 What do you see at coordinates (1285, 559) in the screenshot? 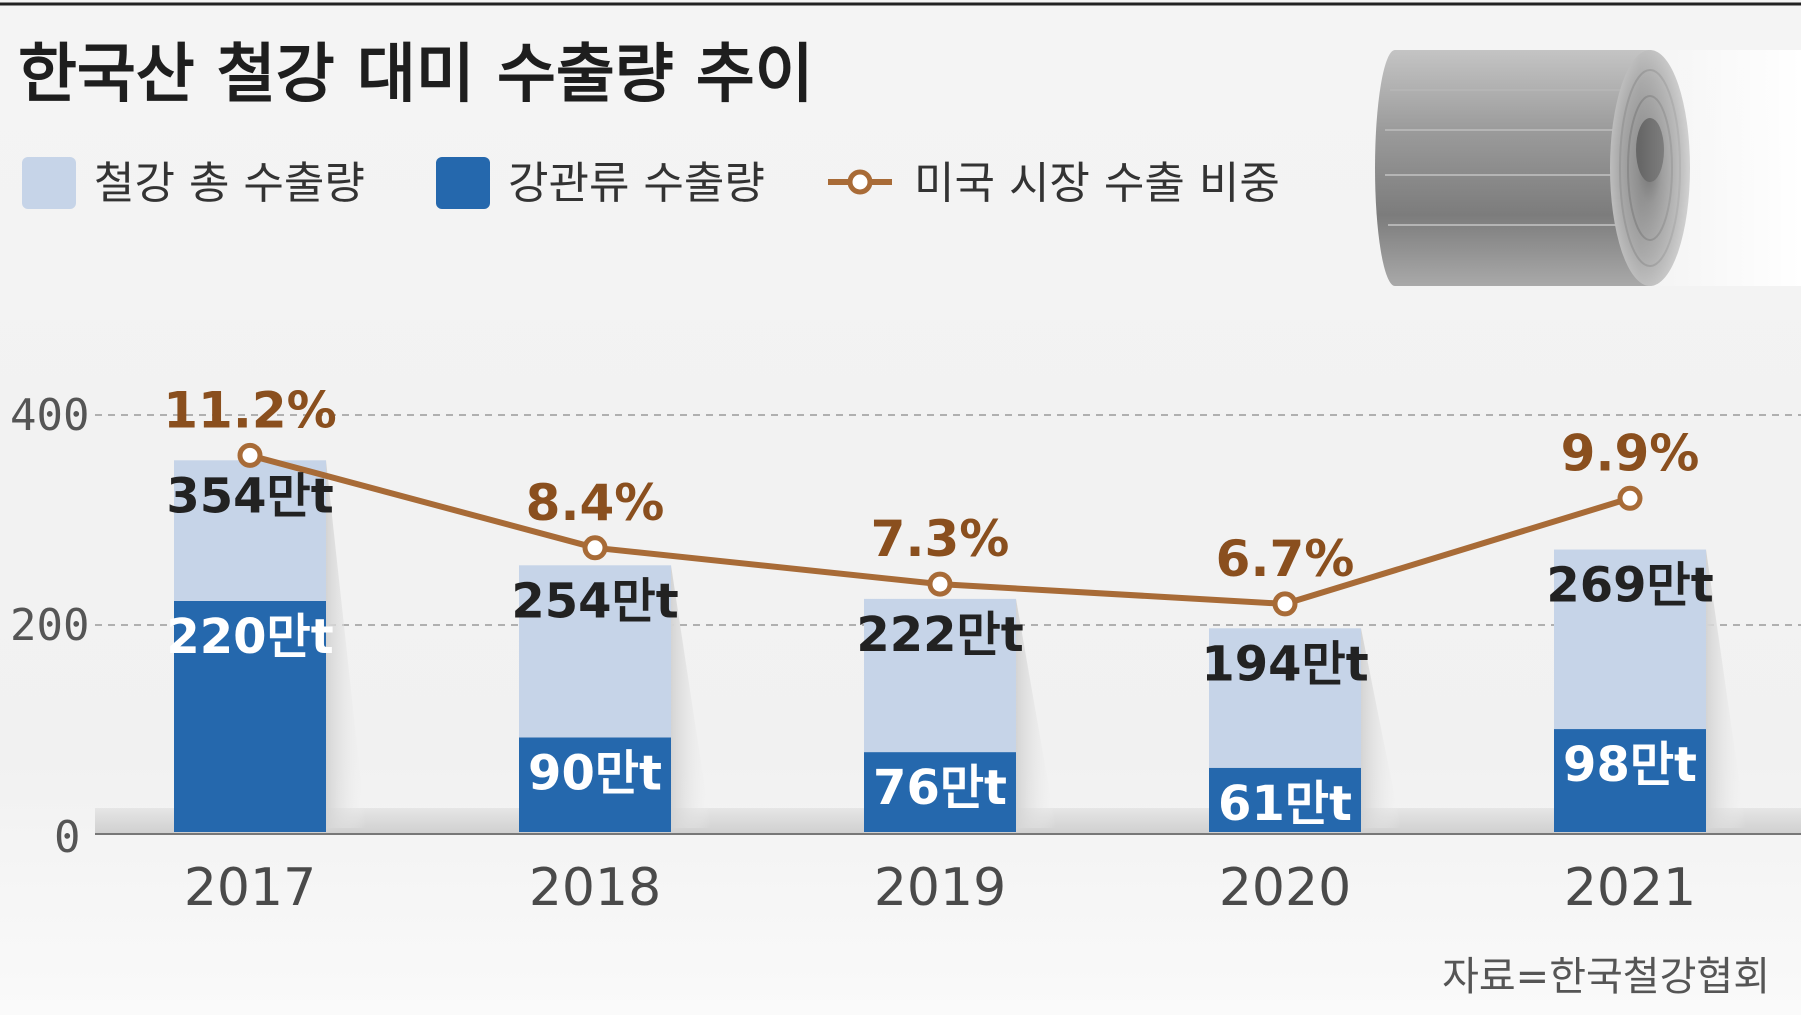
I see `share-label-2020: 6.7%` at bounding box center [1285, 559].